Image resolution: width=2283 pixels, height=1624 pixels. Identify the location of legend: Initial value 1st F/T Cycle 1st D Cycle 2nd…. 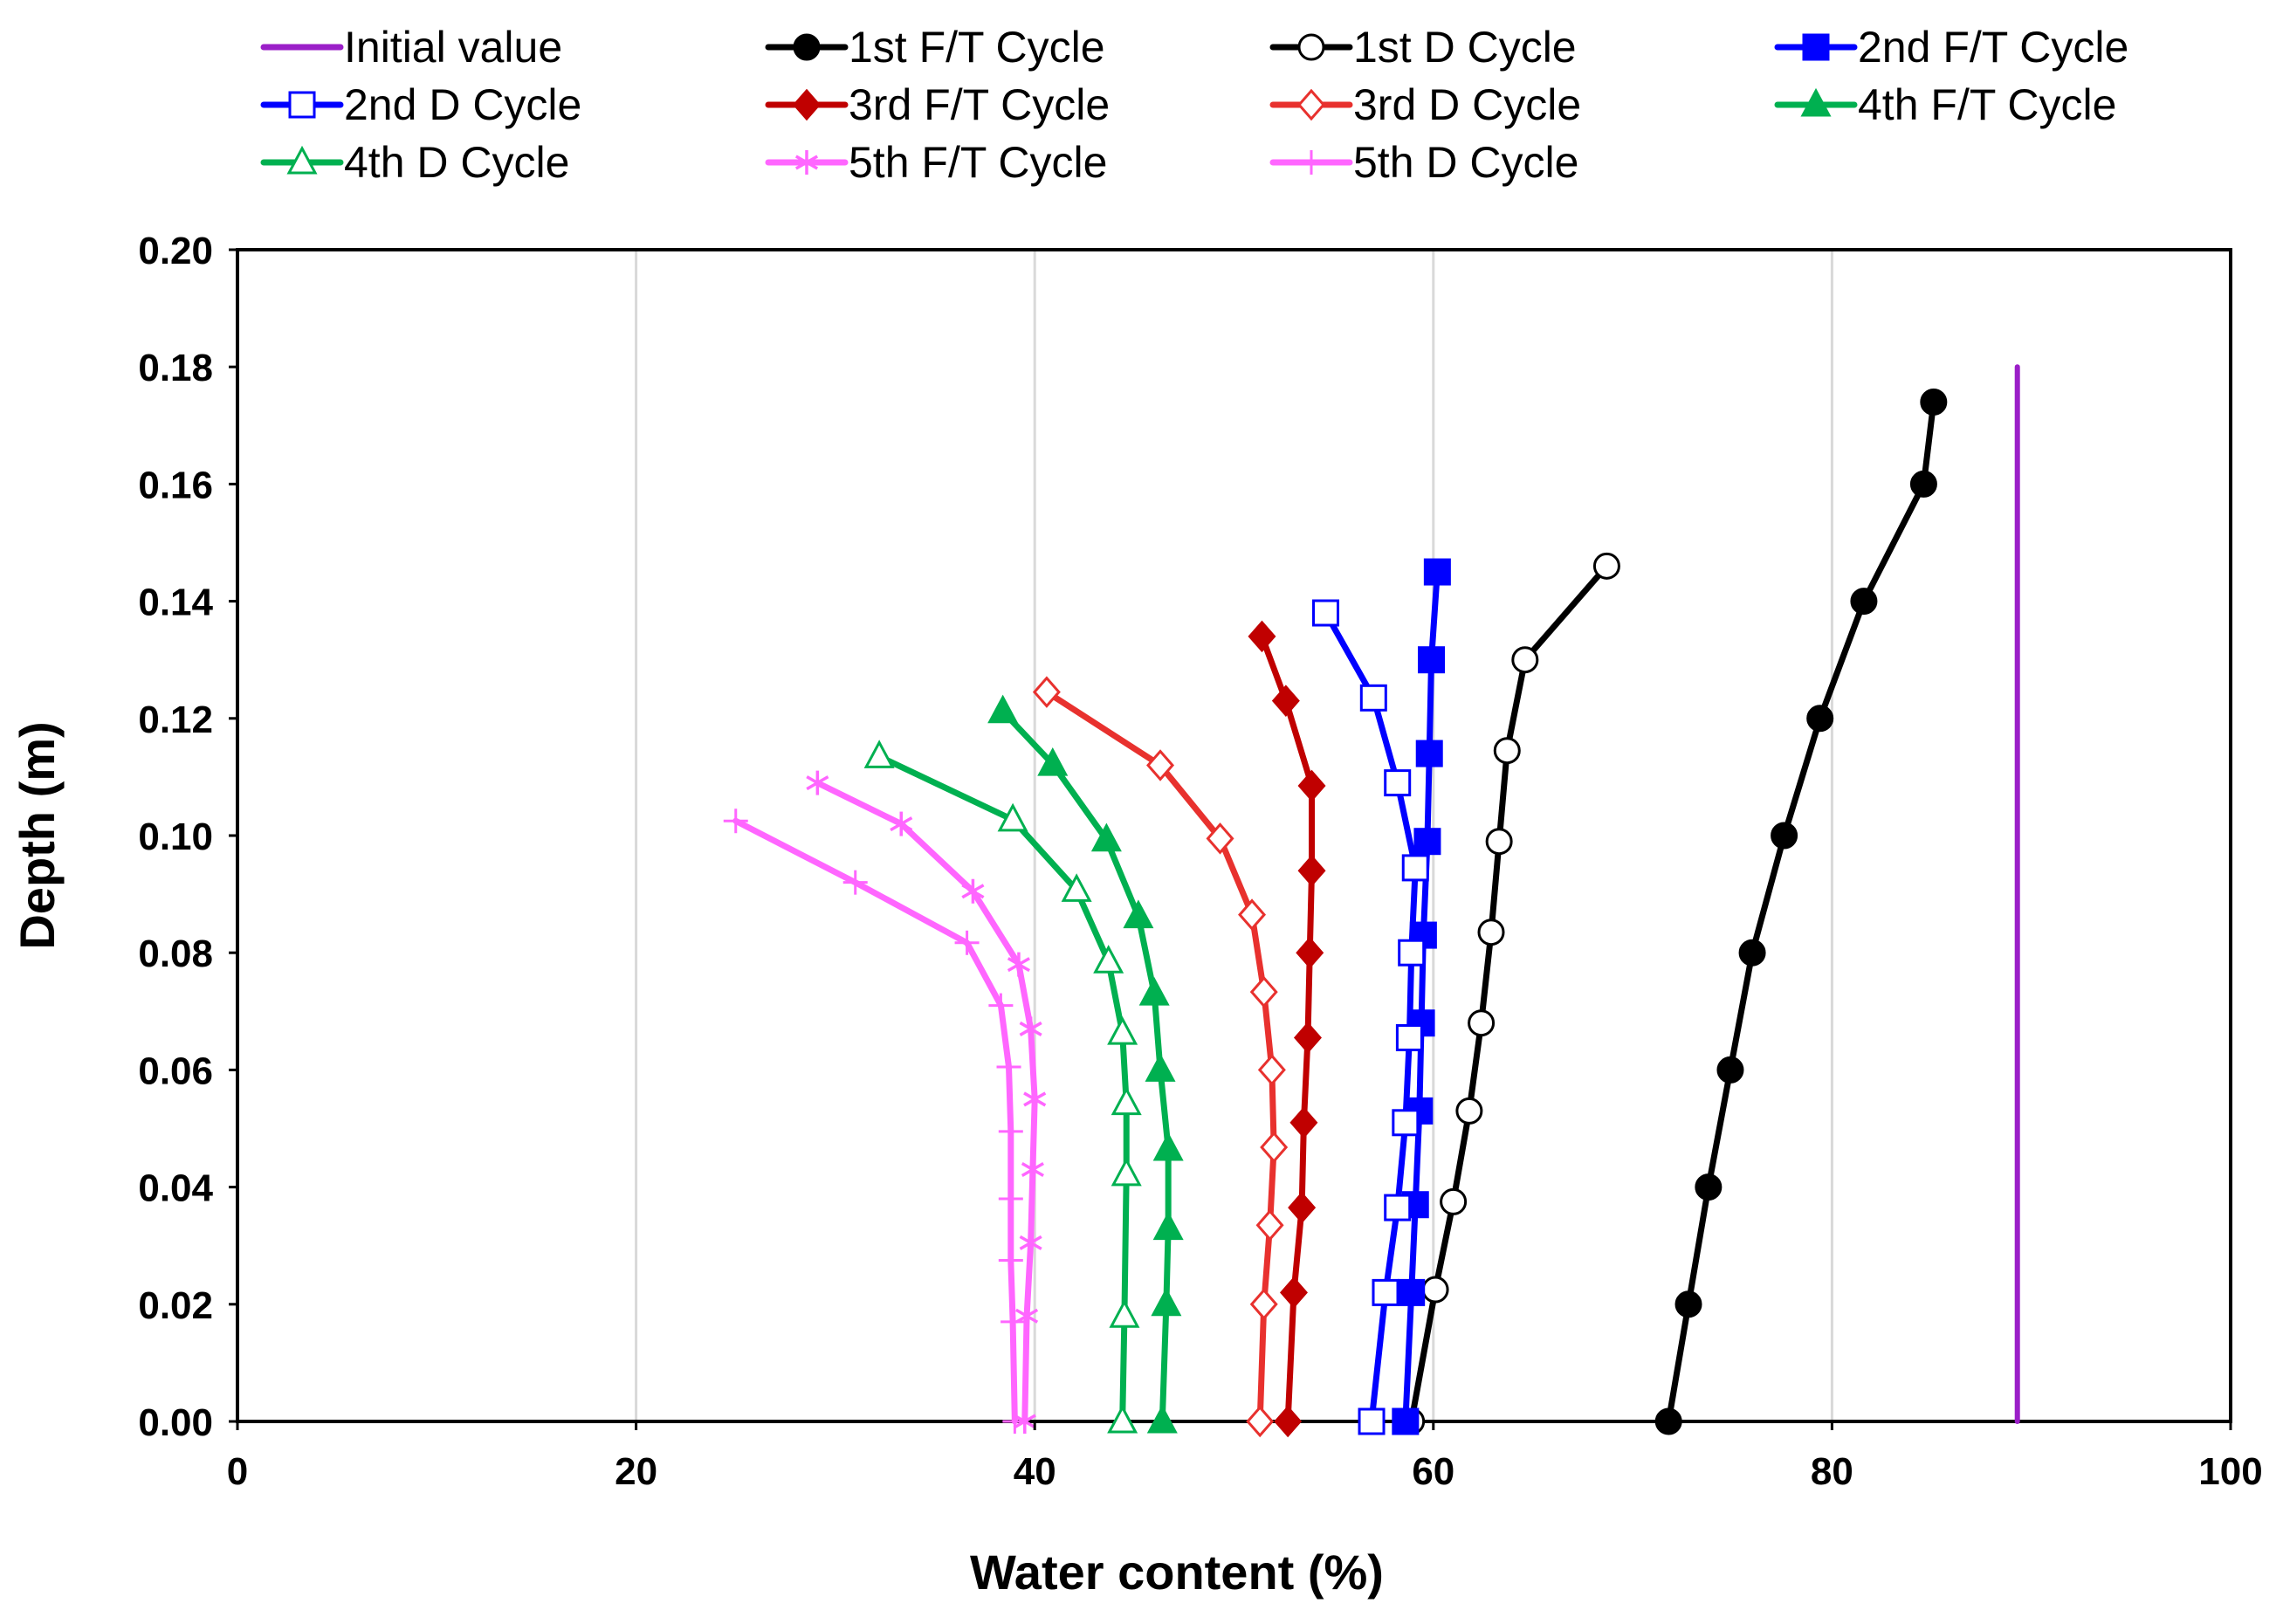
(1194, 105).